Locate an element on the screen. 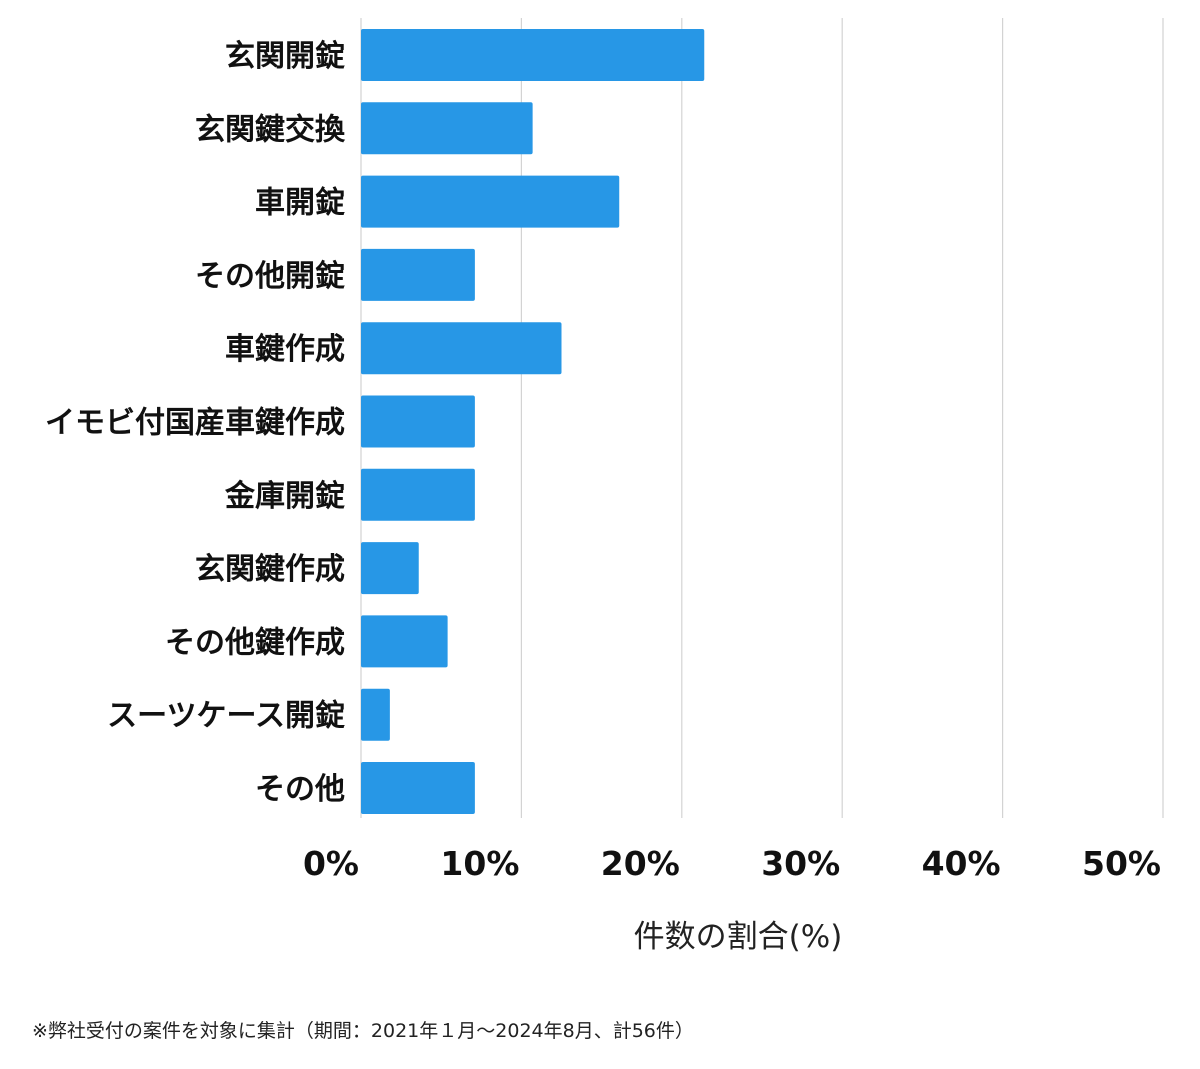  category-label: 玄関鍵交換 is located at coordinates (270, 129).